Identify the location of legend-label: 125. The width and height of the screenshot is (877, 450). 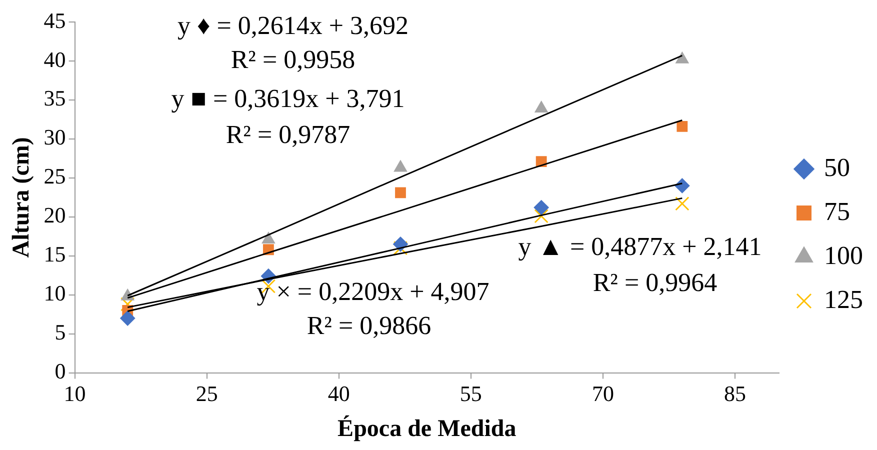
(843, 299).